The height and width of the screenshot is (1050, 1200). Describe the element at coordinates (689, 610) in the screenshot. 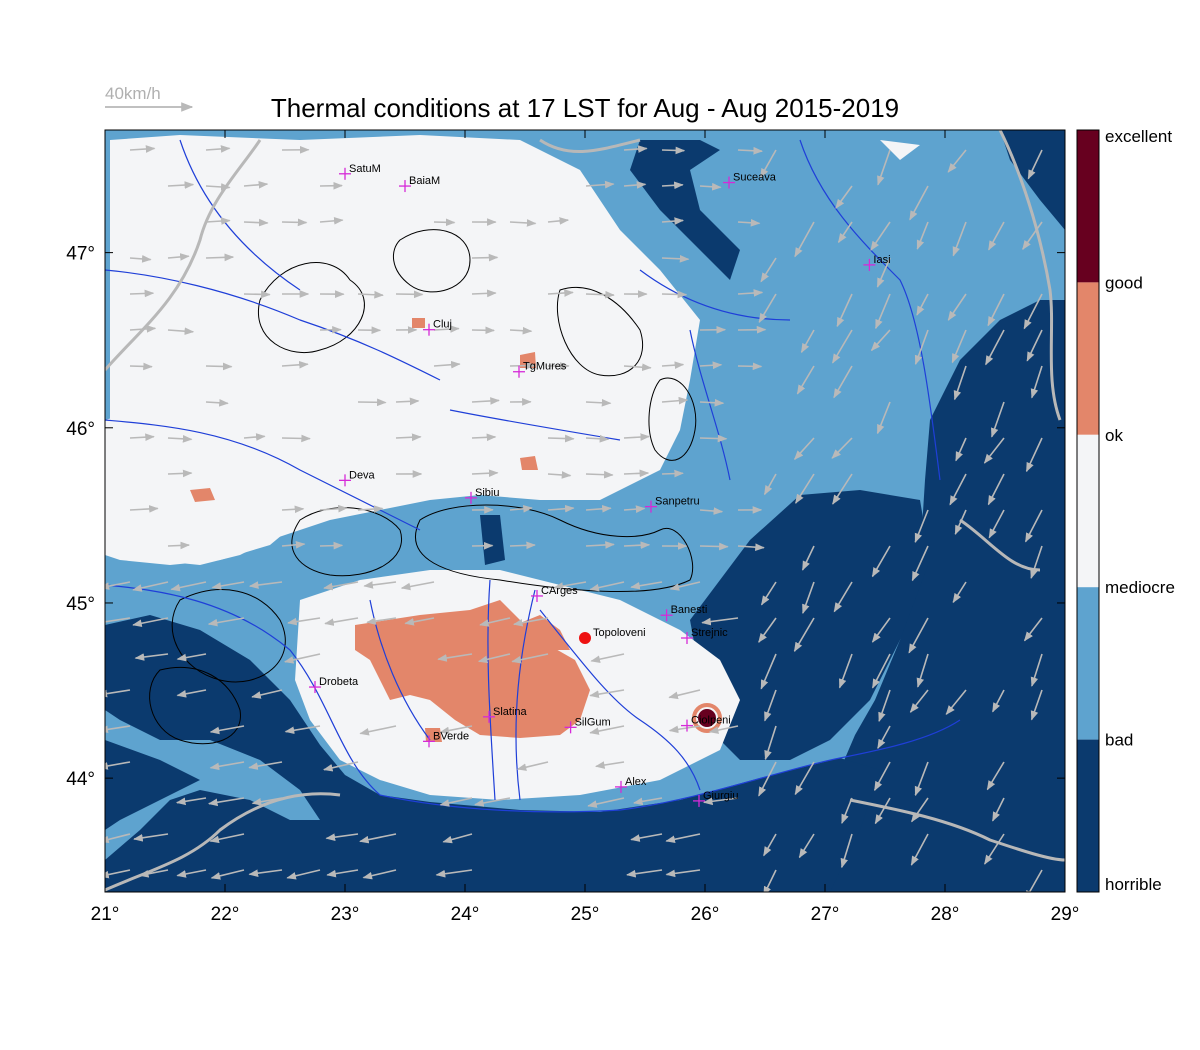

I see `station-label: Banesti` at that location.